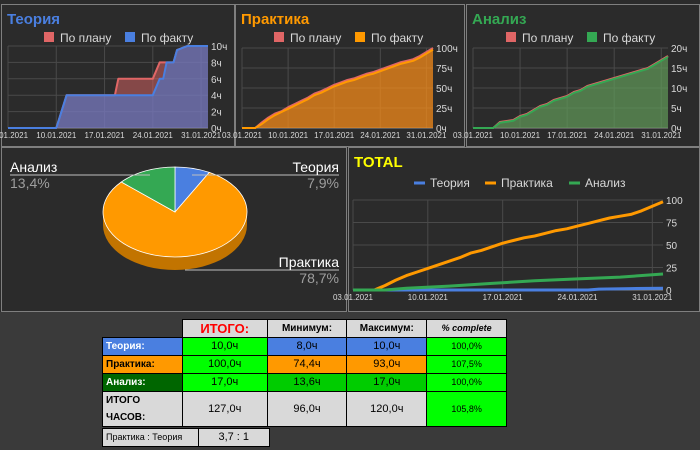 The width and height of the screenshot is (700, 450). Describe the element at coordinates (142, 382) in the screenshot. I see `row-label-analiz: Анализ:` at that location.